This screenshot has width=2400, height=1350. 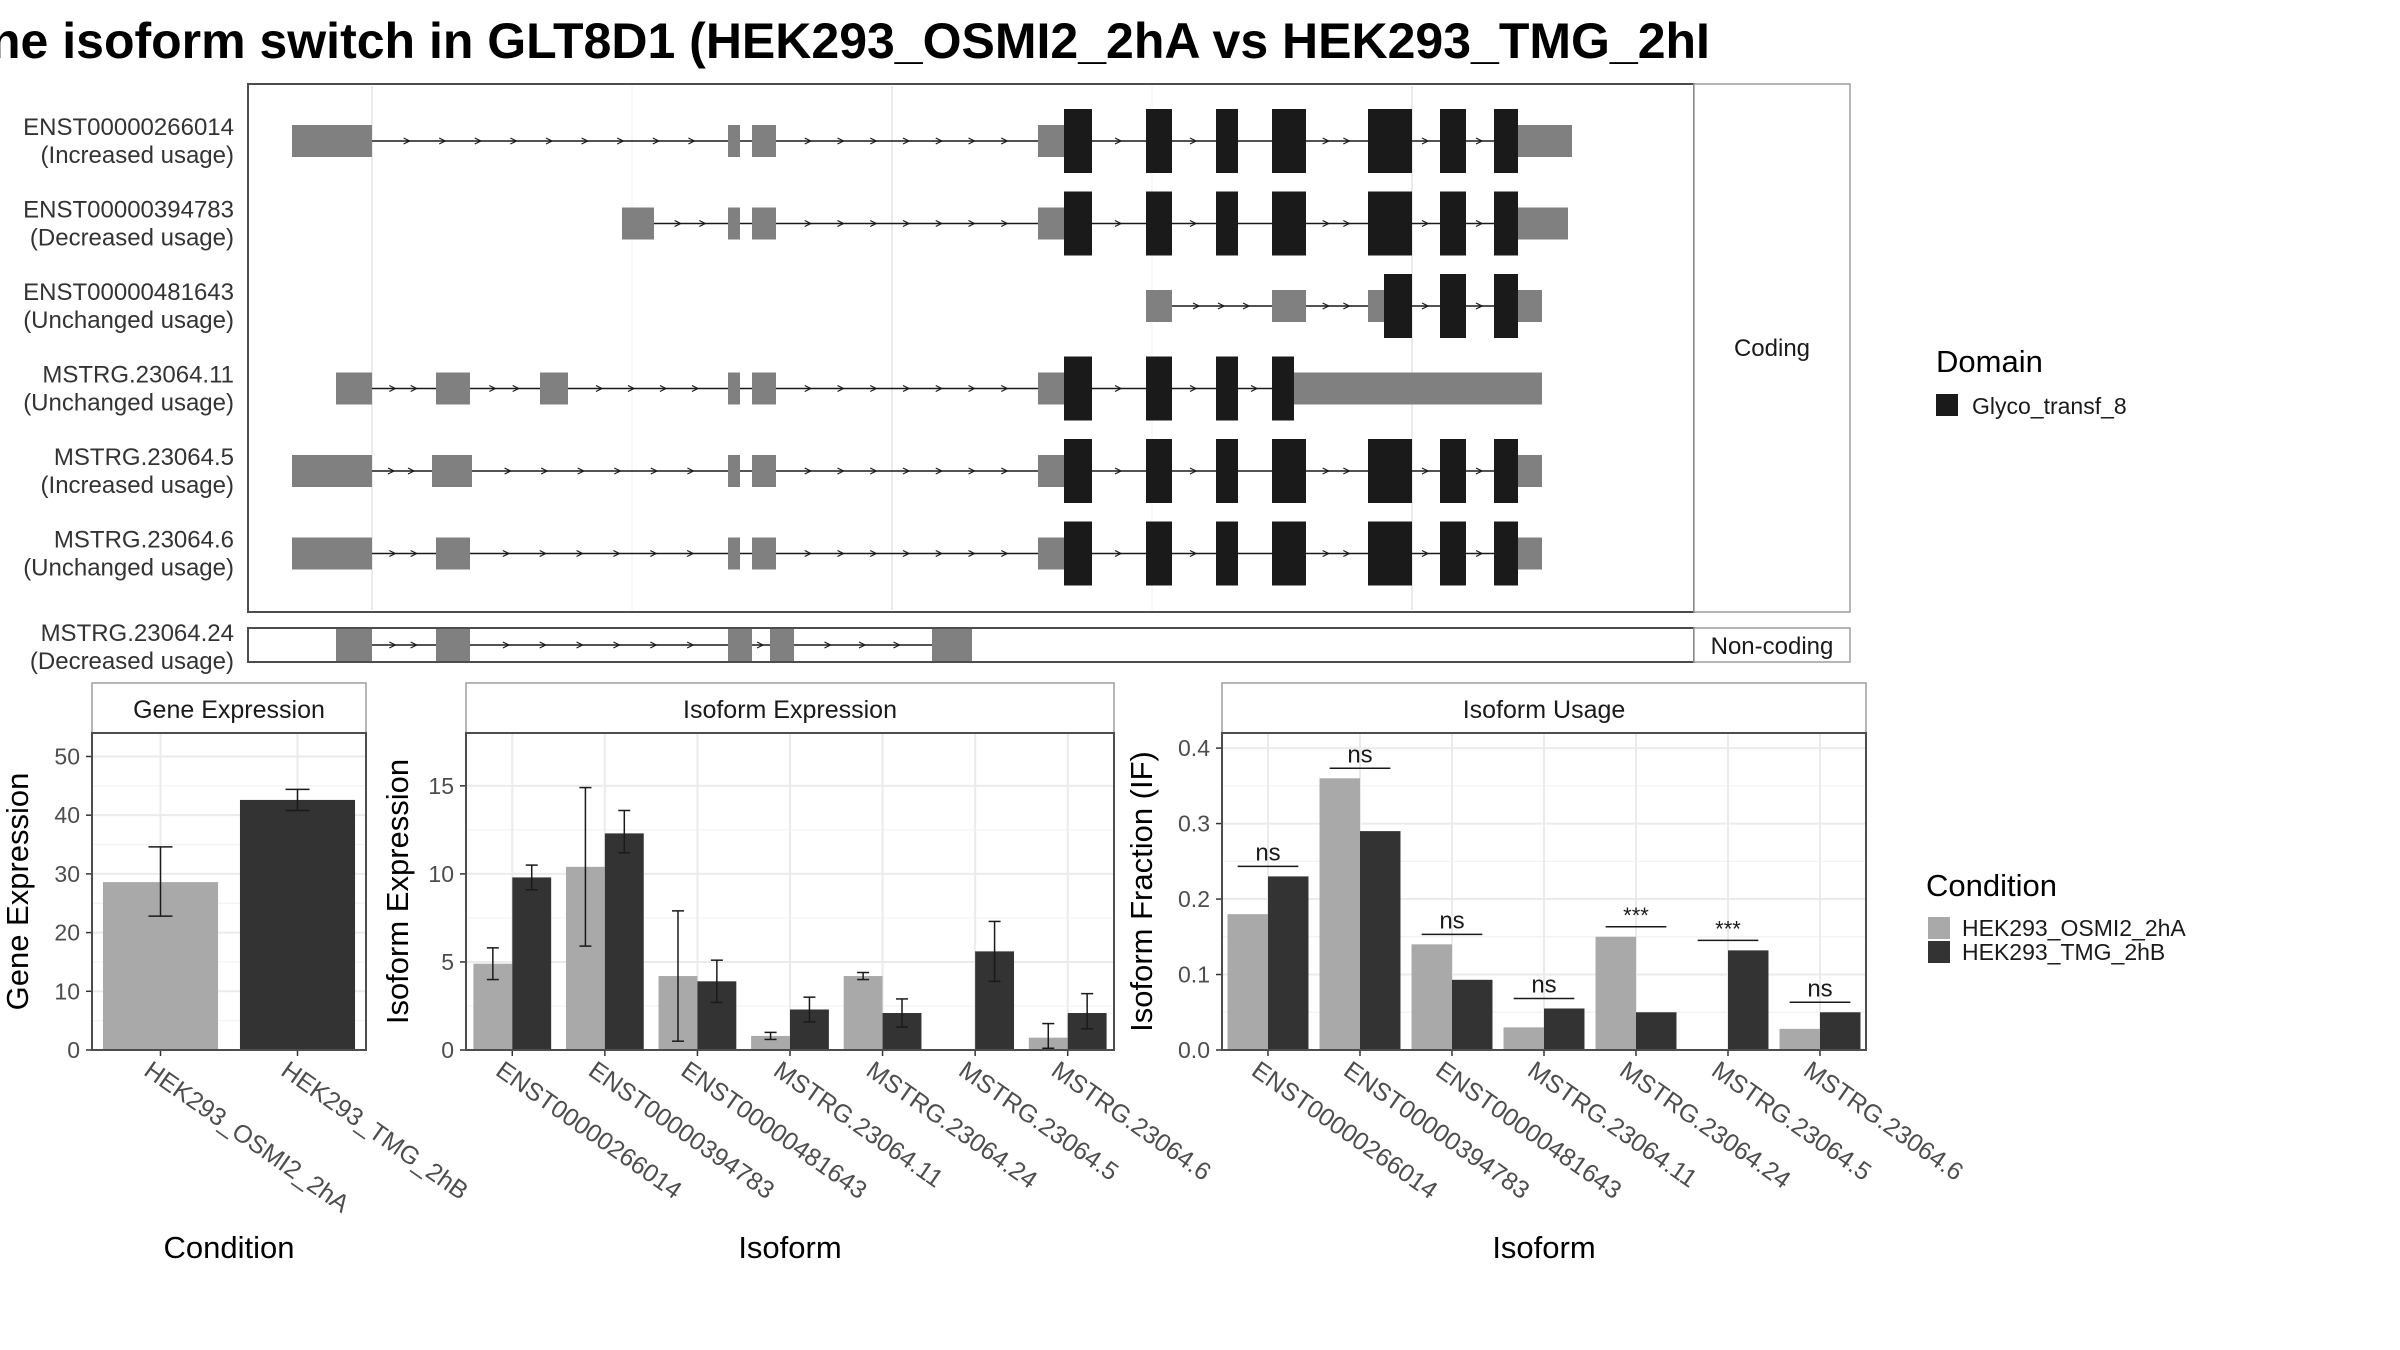 I want to click on y-tick-label: 0.1, so click(x=1194, y=975).